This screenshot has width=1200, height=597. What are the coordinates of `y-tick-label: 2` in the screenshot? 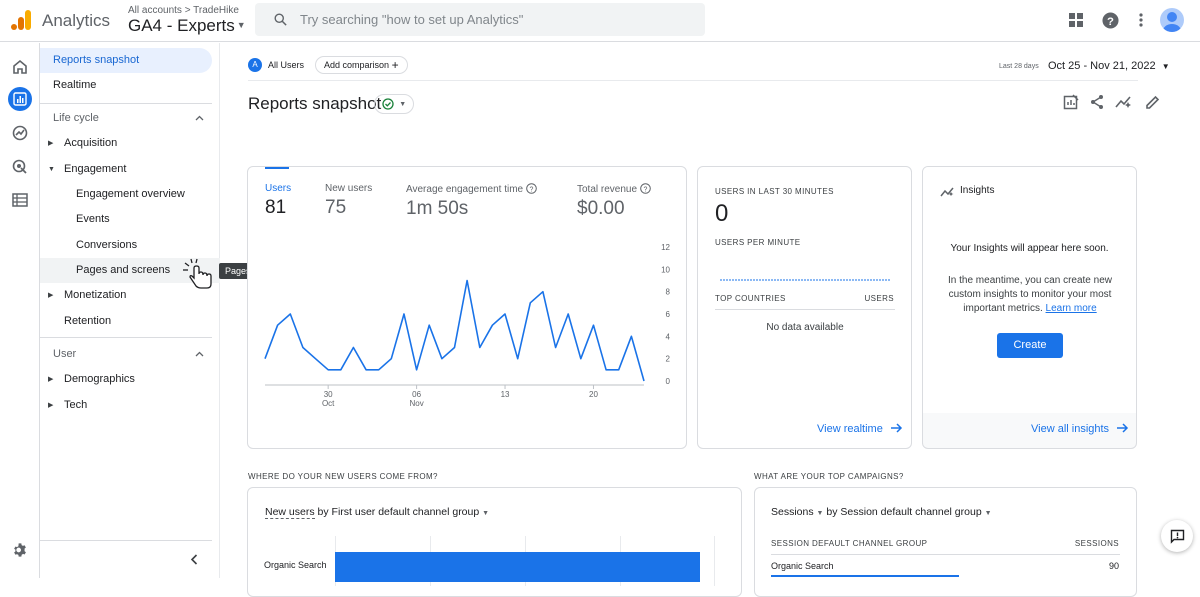 It's located at (668, 359).